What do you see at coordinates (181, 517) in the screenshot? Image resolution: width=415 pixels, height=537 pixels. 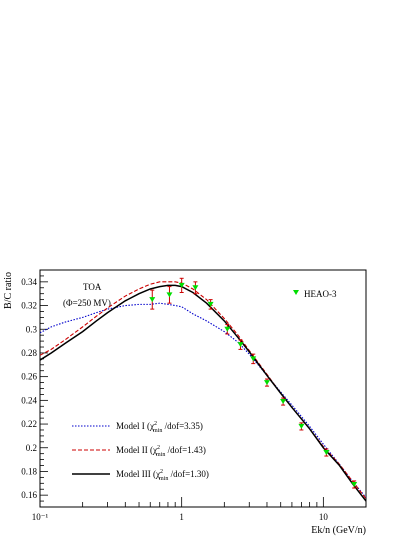 I see `x-tick-label: 1` at bounding box center [181, 517].